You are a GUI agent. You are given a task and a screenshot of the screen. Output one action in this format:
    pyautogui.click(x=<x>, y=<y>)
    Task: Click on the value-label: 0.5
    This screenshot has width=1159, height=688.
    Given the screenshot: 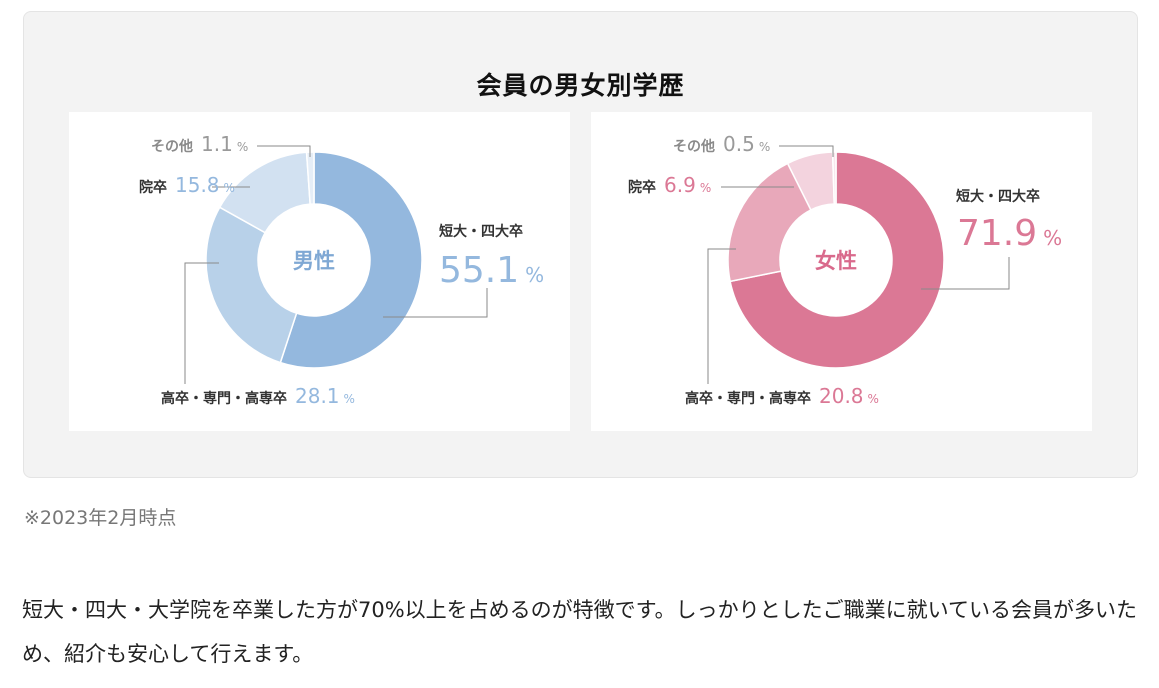 What is the action you would take?
    pyautogui.click(x=739, y=144)
    